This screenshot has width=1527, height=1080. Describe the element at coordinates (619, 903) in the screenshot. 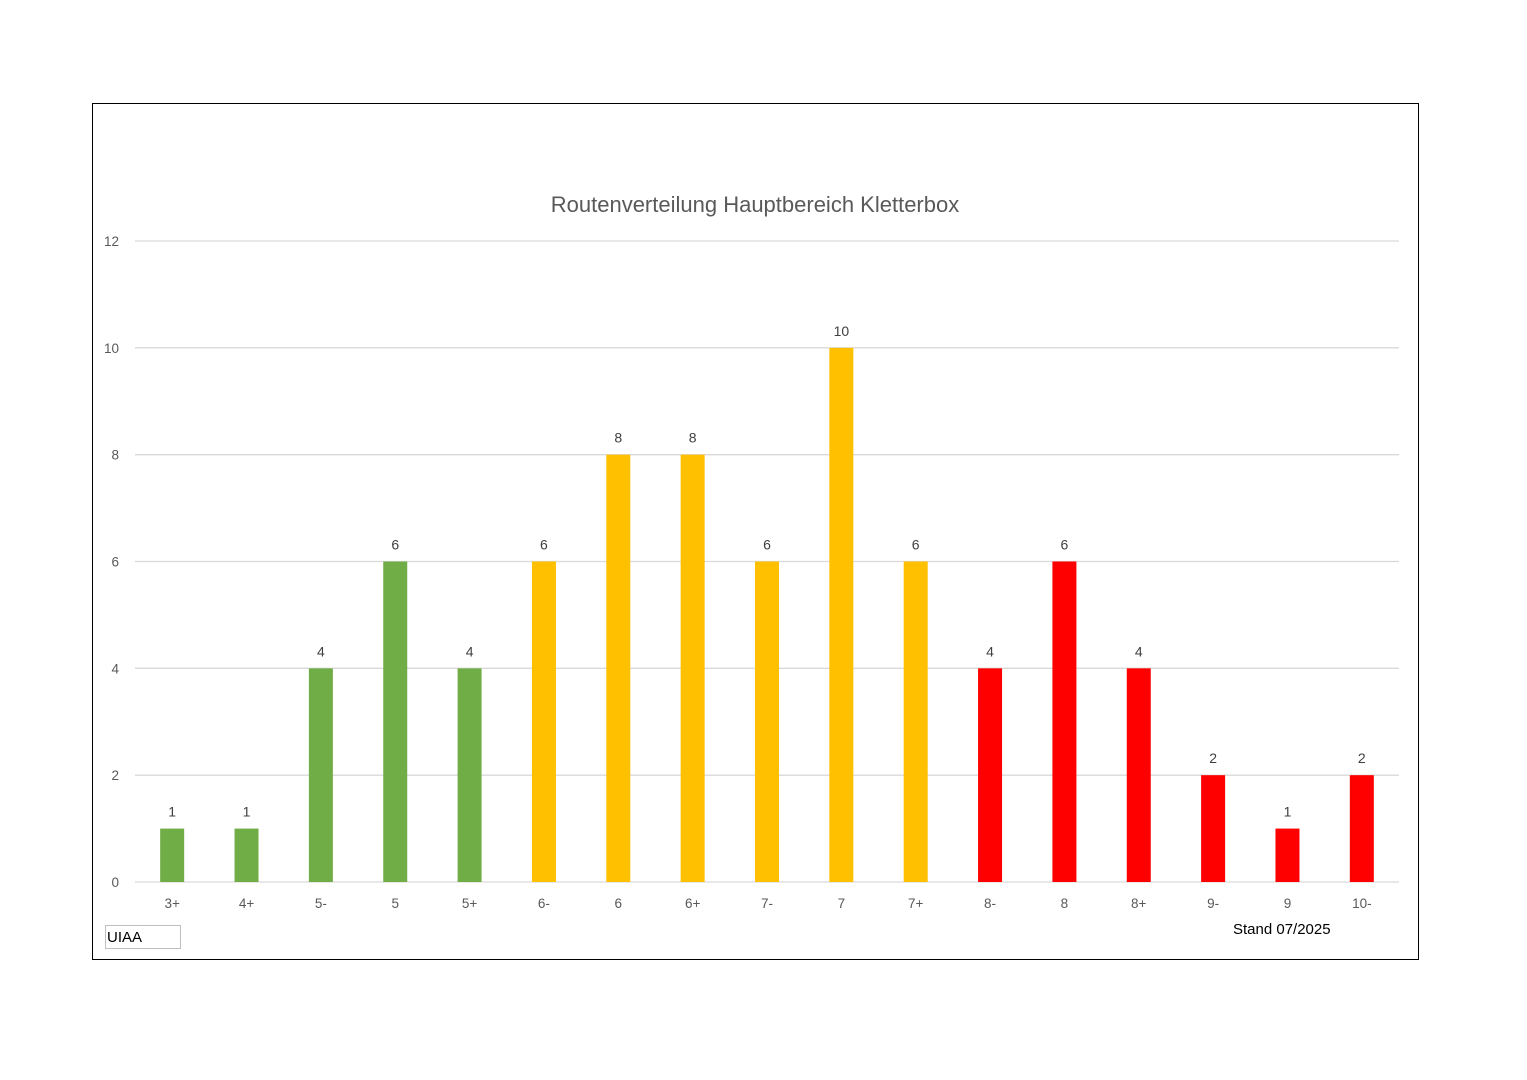

I see `x-tick-label: 6` at that location.